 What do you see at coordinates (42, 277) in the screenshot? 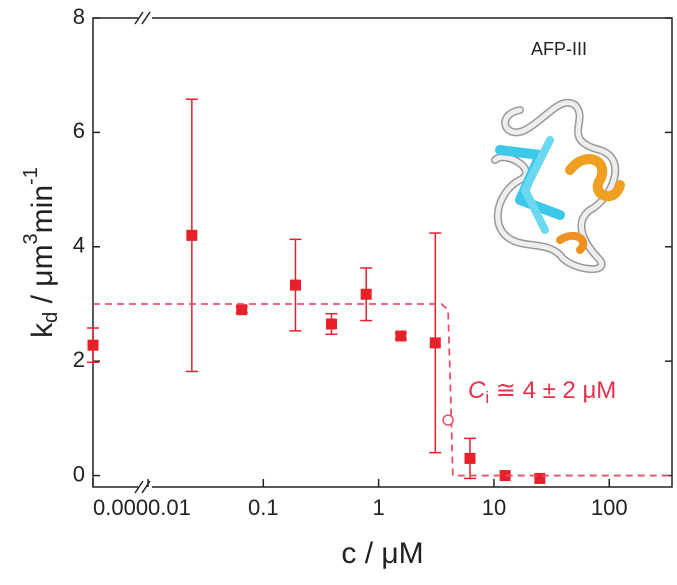
I see `y-axis-title-part: / μm` at bounding box center [42, 277].